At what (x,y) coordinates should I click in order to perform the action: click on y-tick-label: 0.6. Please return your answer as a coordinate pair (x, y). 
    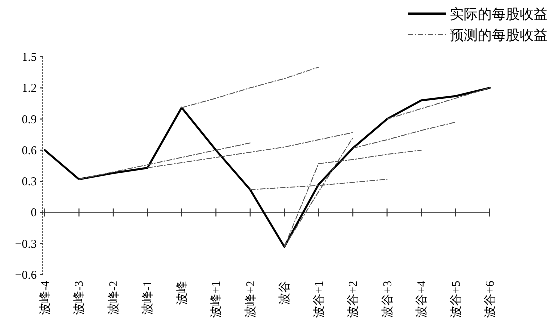
    Looking at the image, I should click on (29, 150).